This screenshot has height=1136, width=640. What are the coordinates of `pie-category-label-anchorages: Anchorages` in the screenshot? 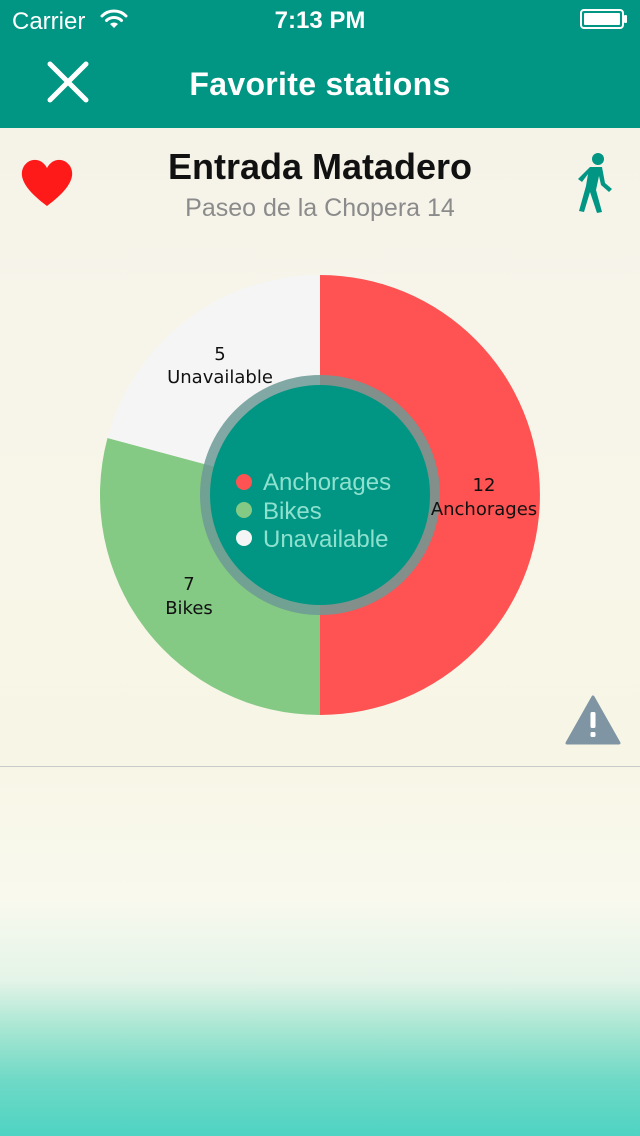 It's located at (484, 509).